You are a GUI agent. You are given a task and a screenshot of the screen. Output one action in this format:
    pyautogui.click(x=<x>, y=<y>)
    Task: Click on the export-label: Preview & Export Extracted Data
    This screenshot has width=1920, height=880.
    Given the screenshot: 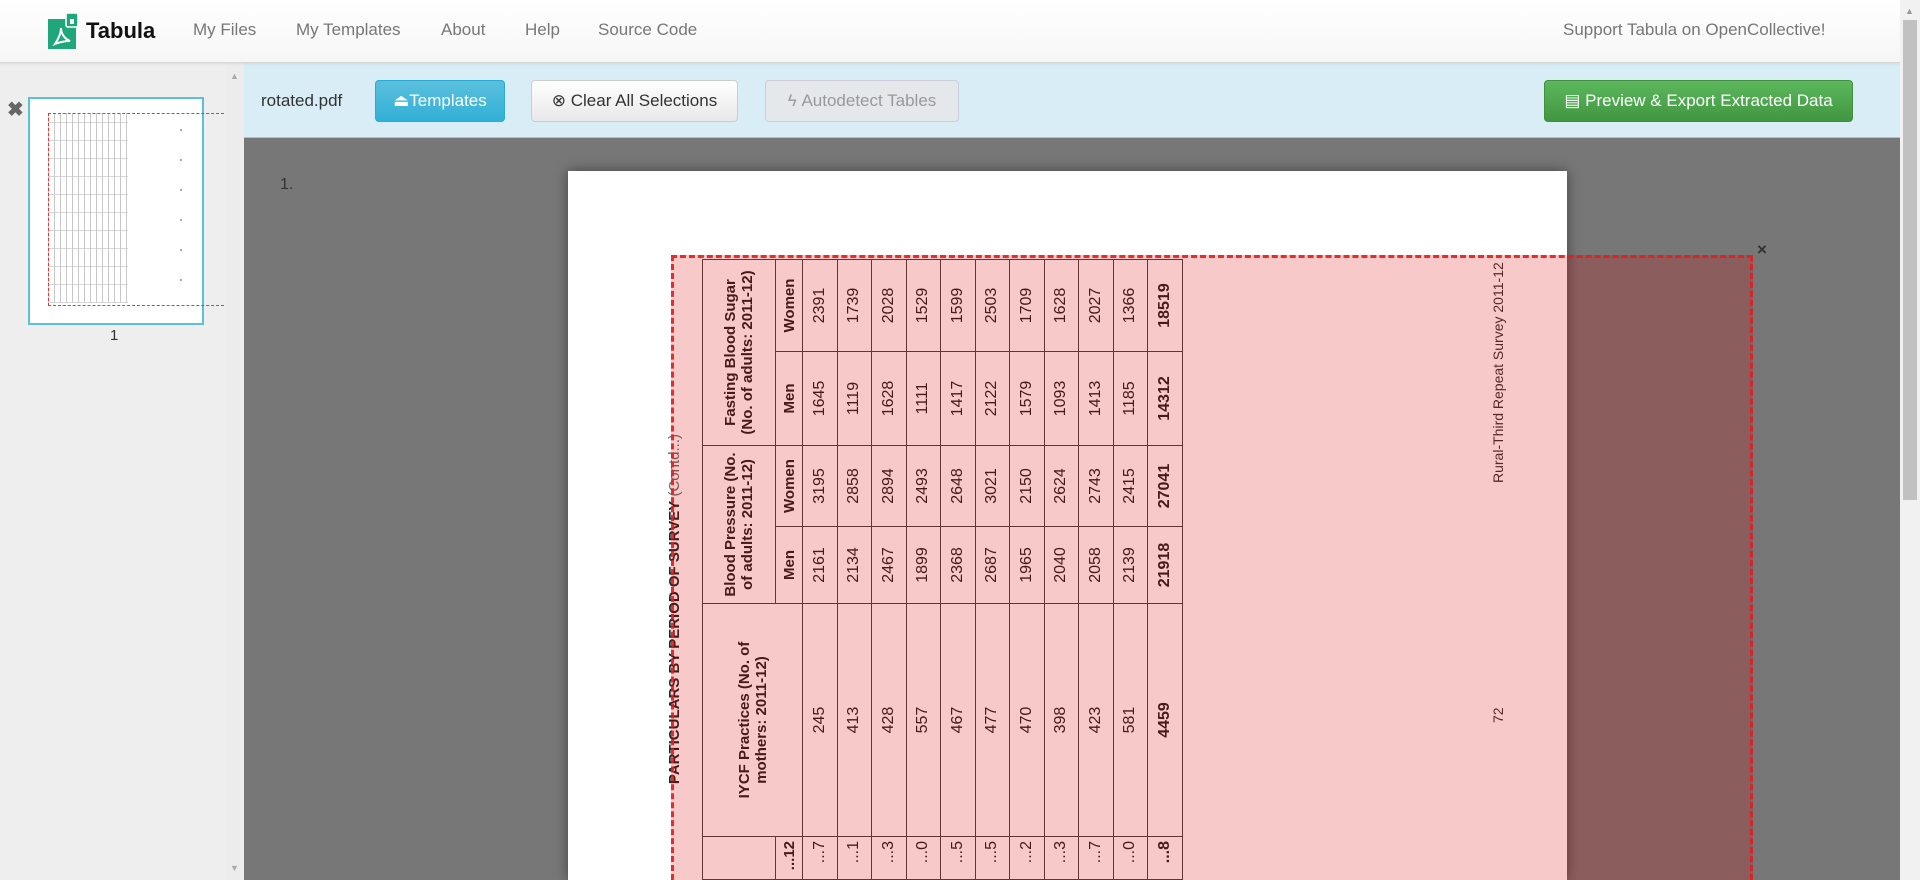 What is the action you would take?
    pyautogui.click(x=1709, y=100)
    